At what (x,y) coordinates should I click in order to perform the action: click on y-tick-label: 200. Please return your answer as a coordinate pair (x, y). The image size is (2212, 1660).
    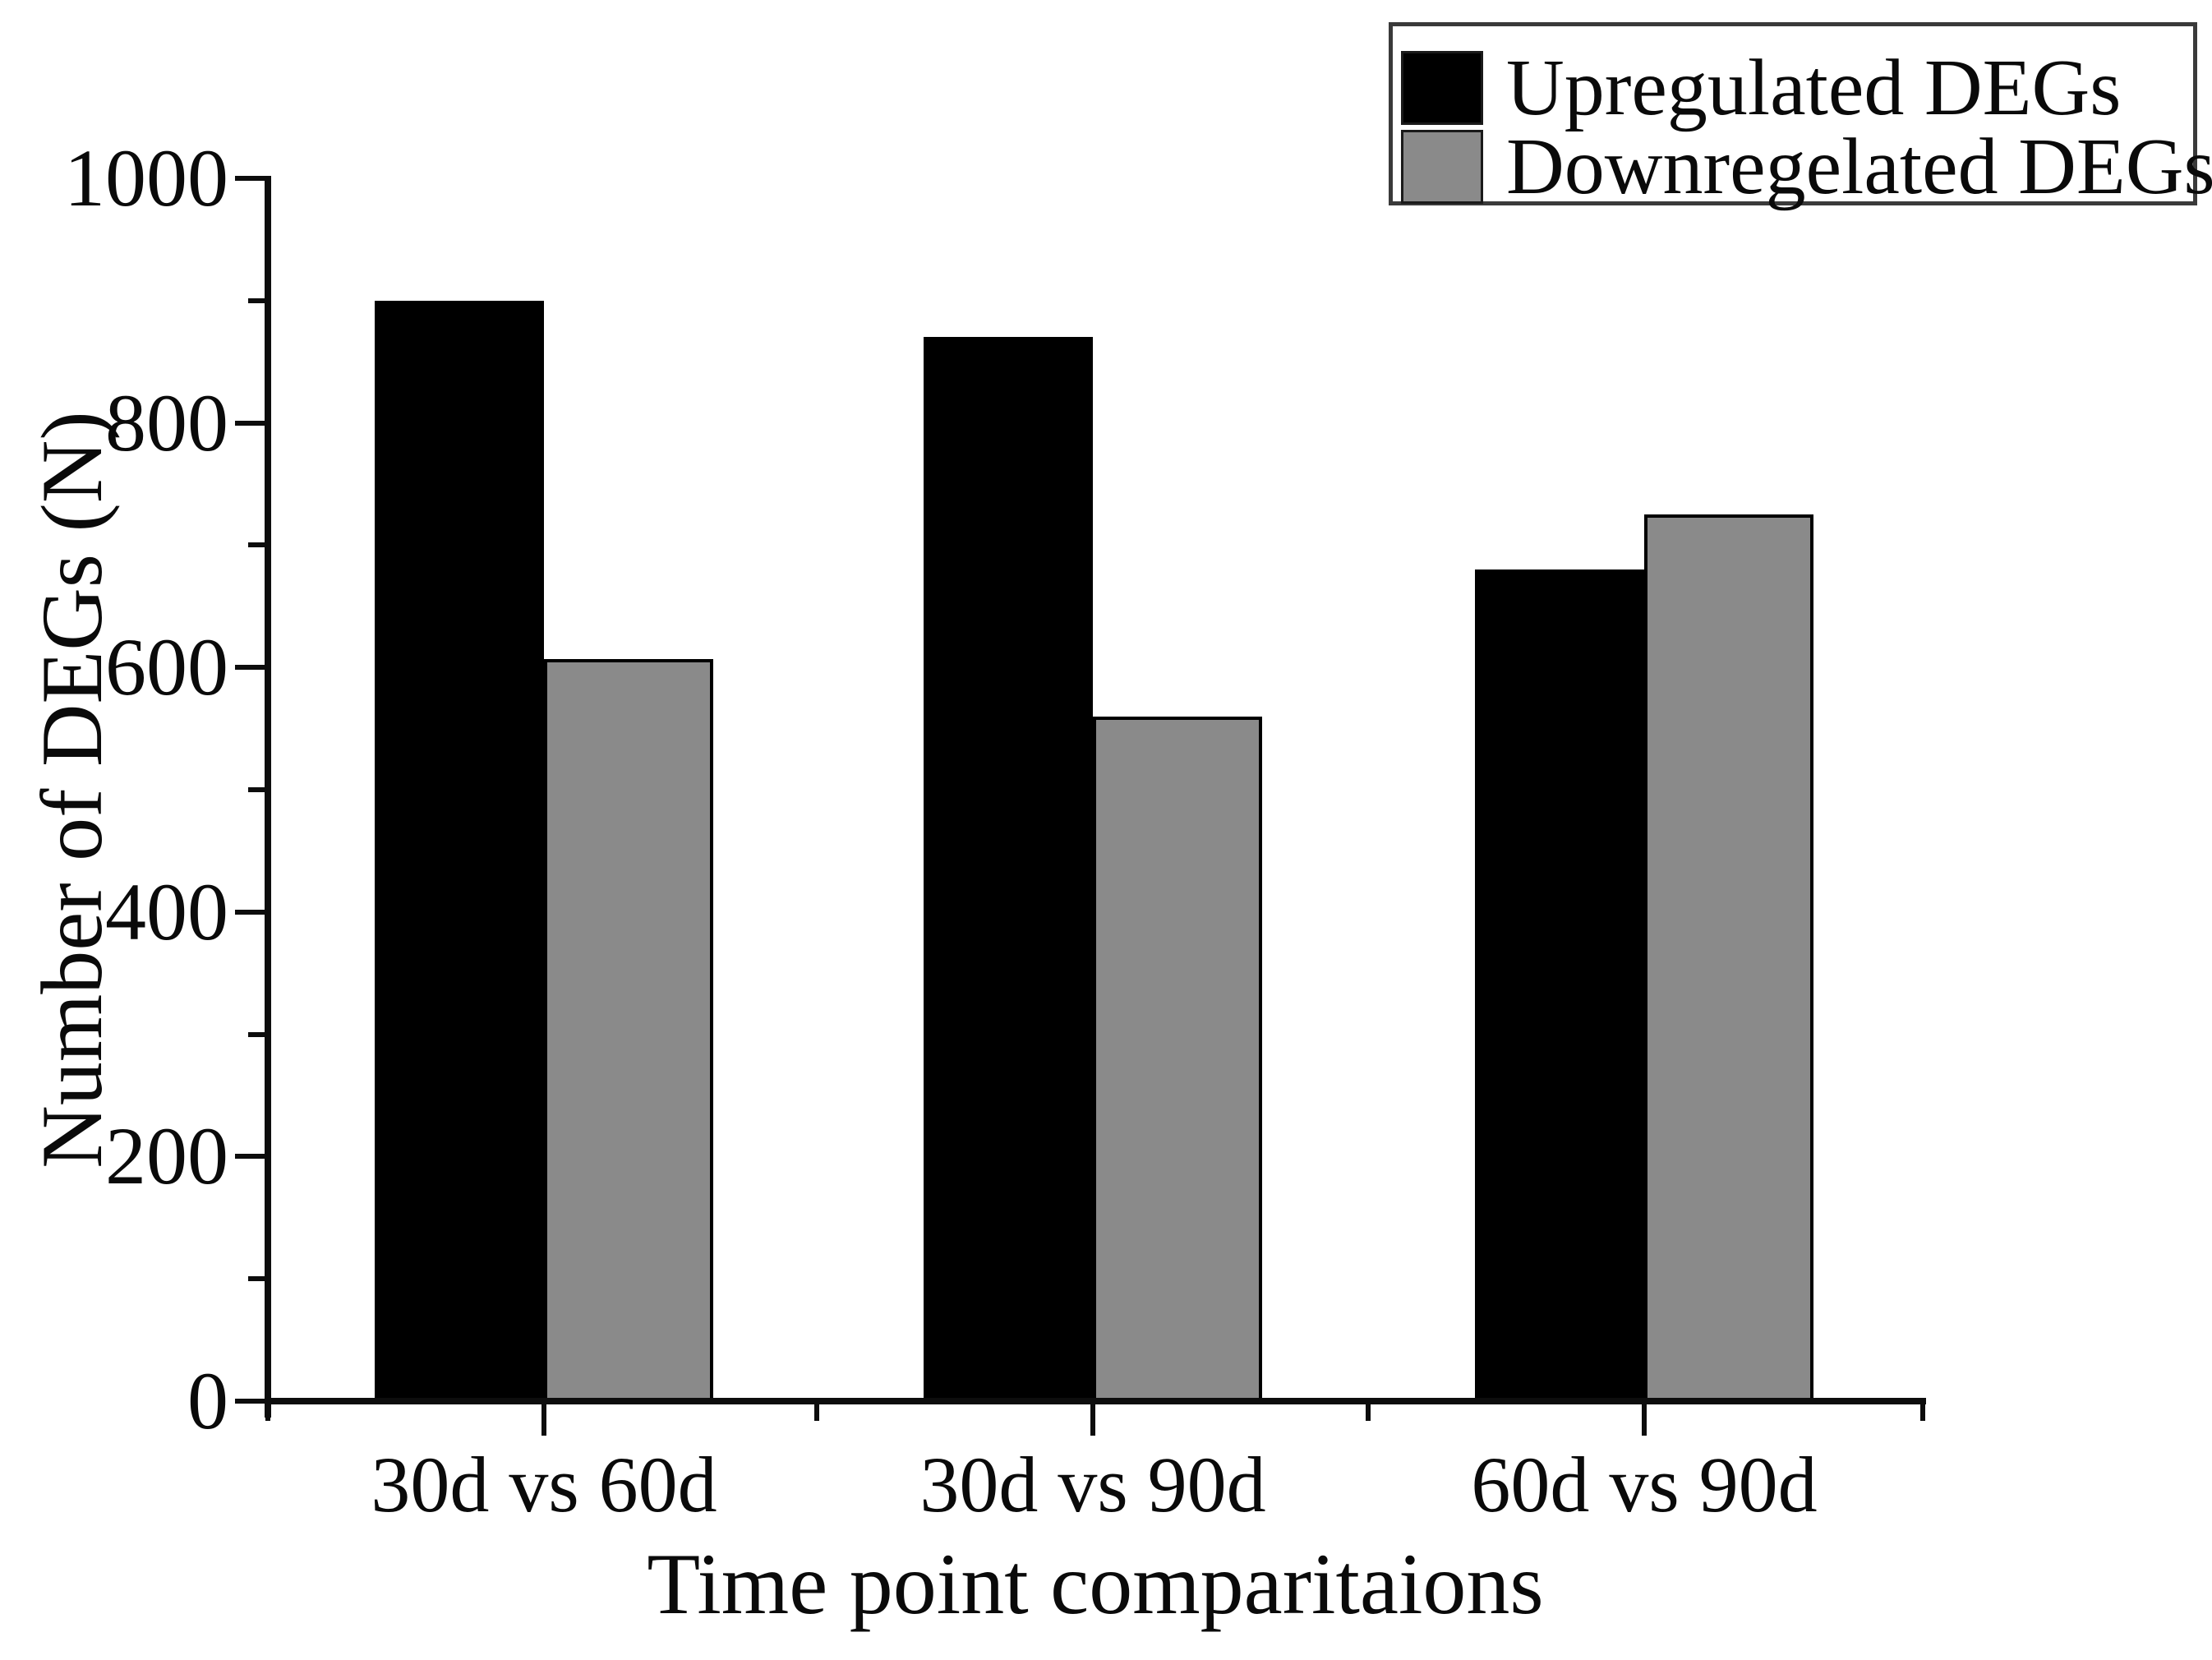
    Looking at the image, I should click on (166, 1156).